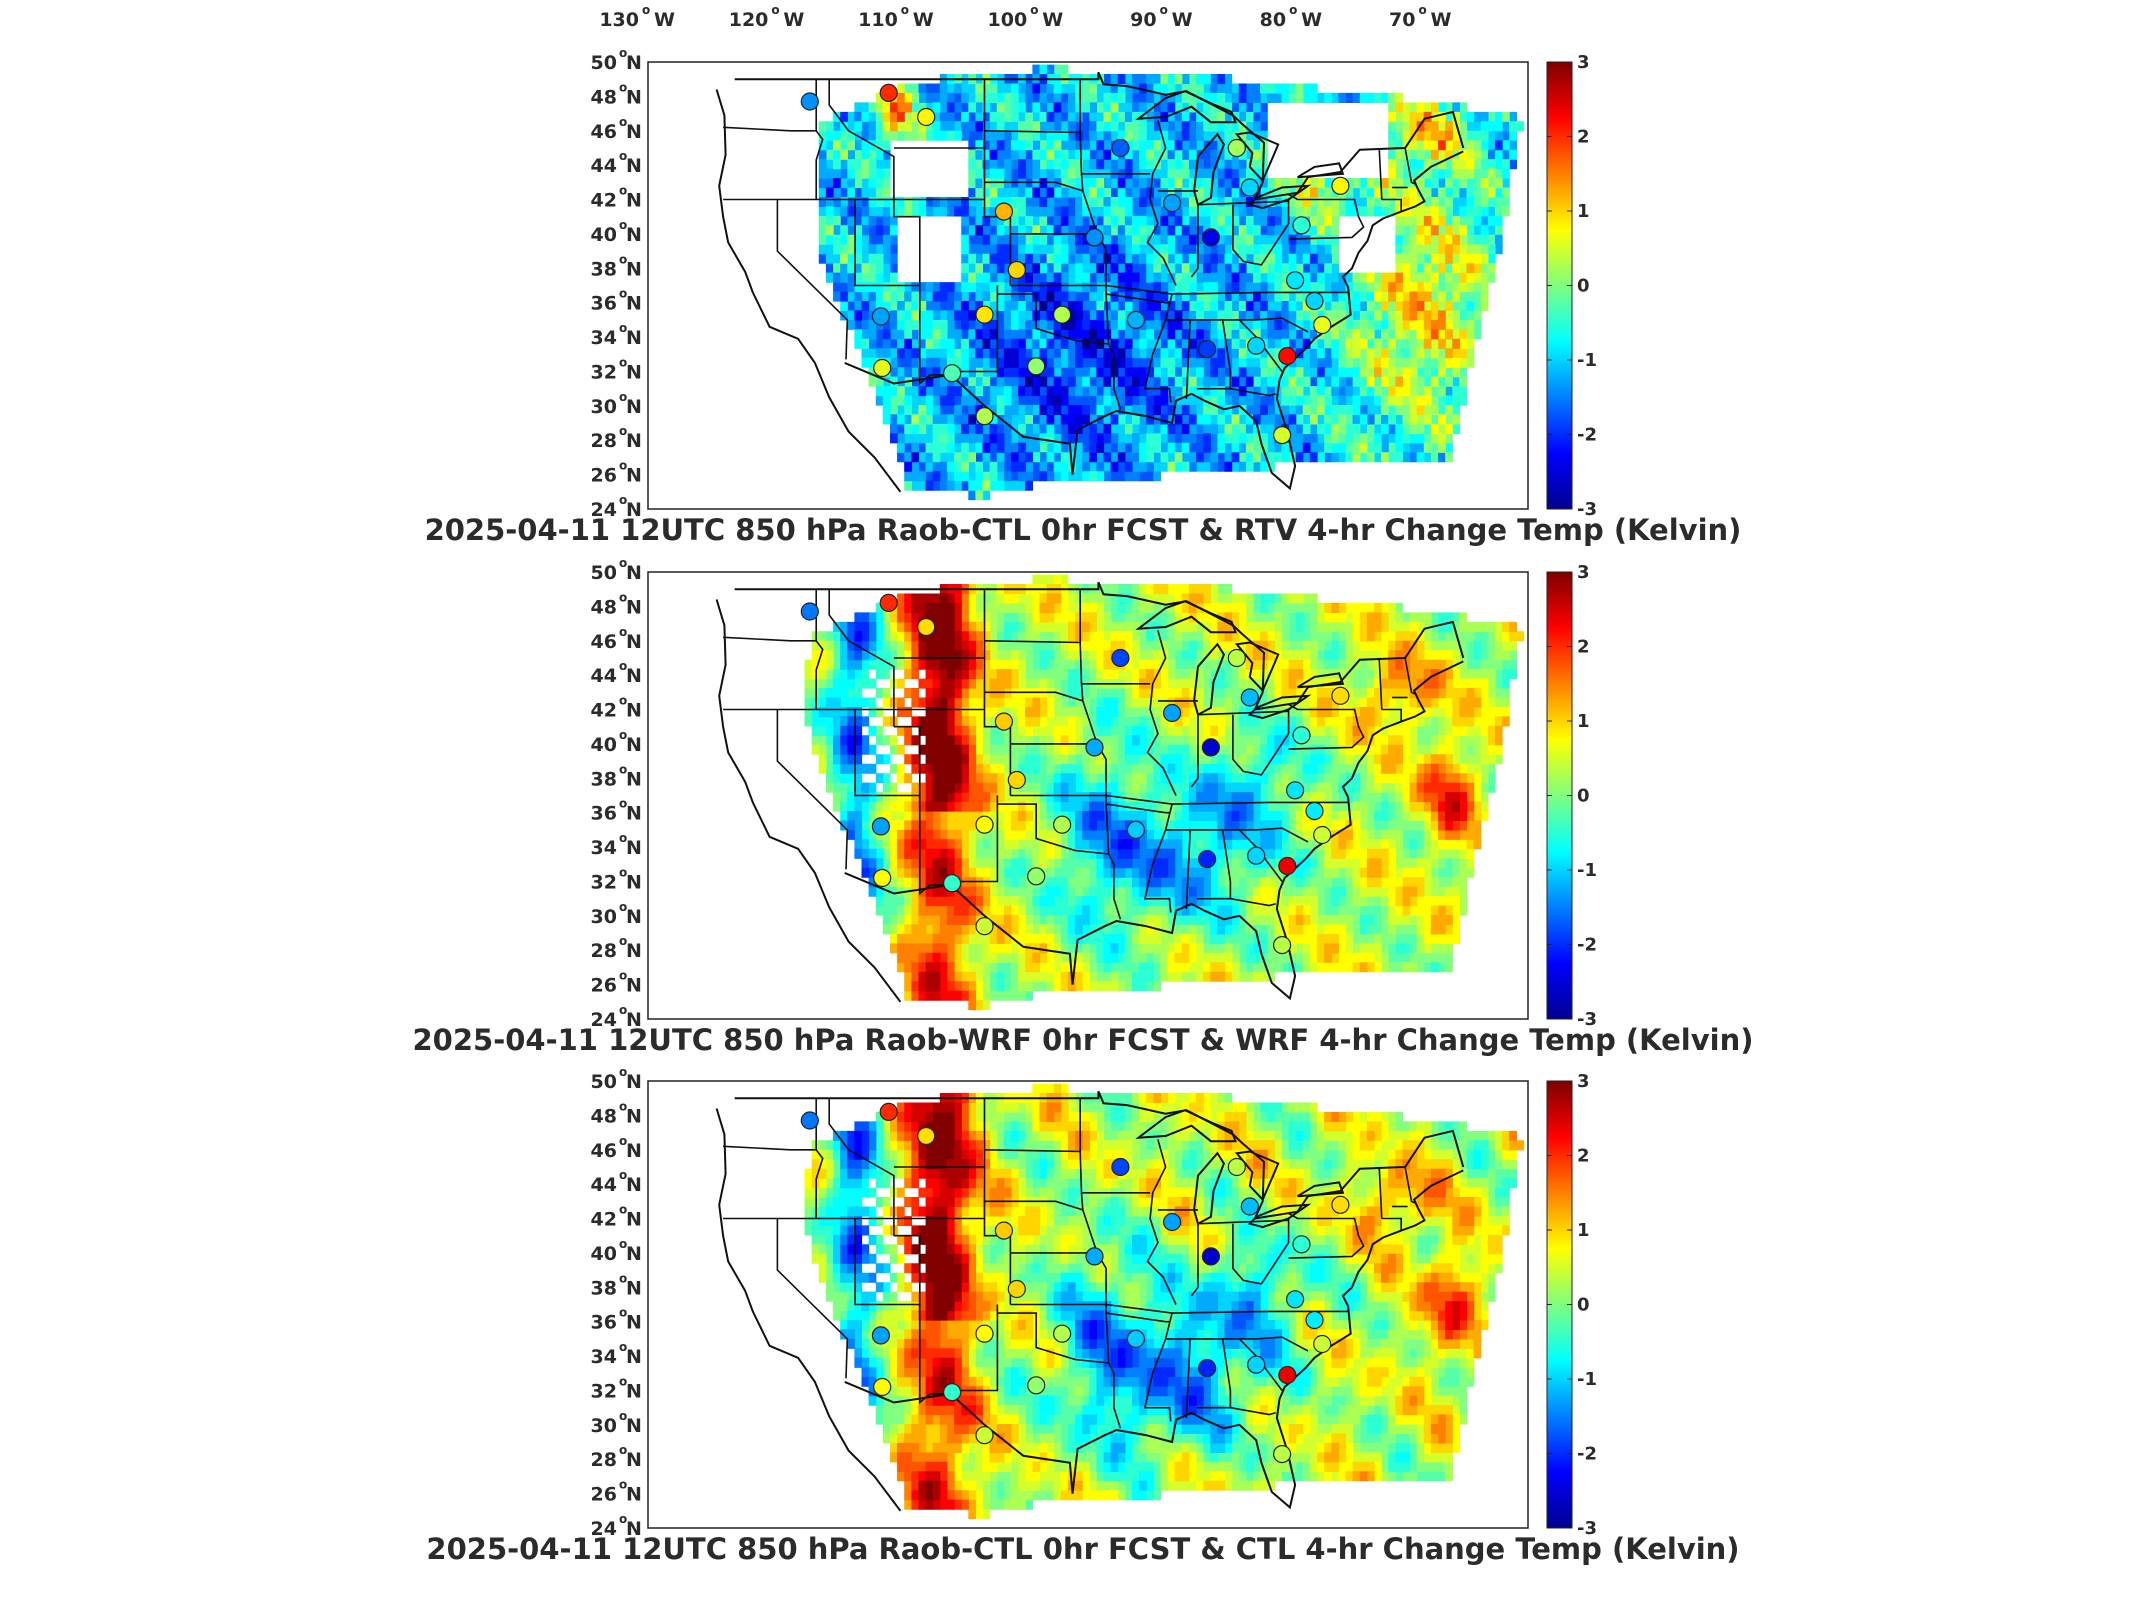 This screenshot has height=1605, width=2133. Describe the element at coordinates (1587, 1454) in the screenshot. I see `colorbar-tick-label: -2` at that location.